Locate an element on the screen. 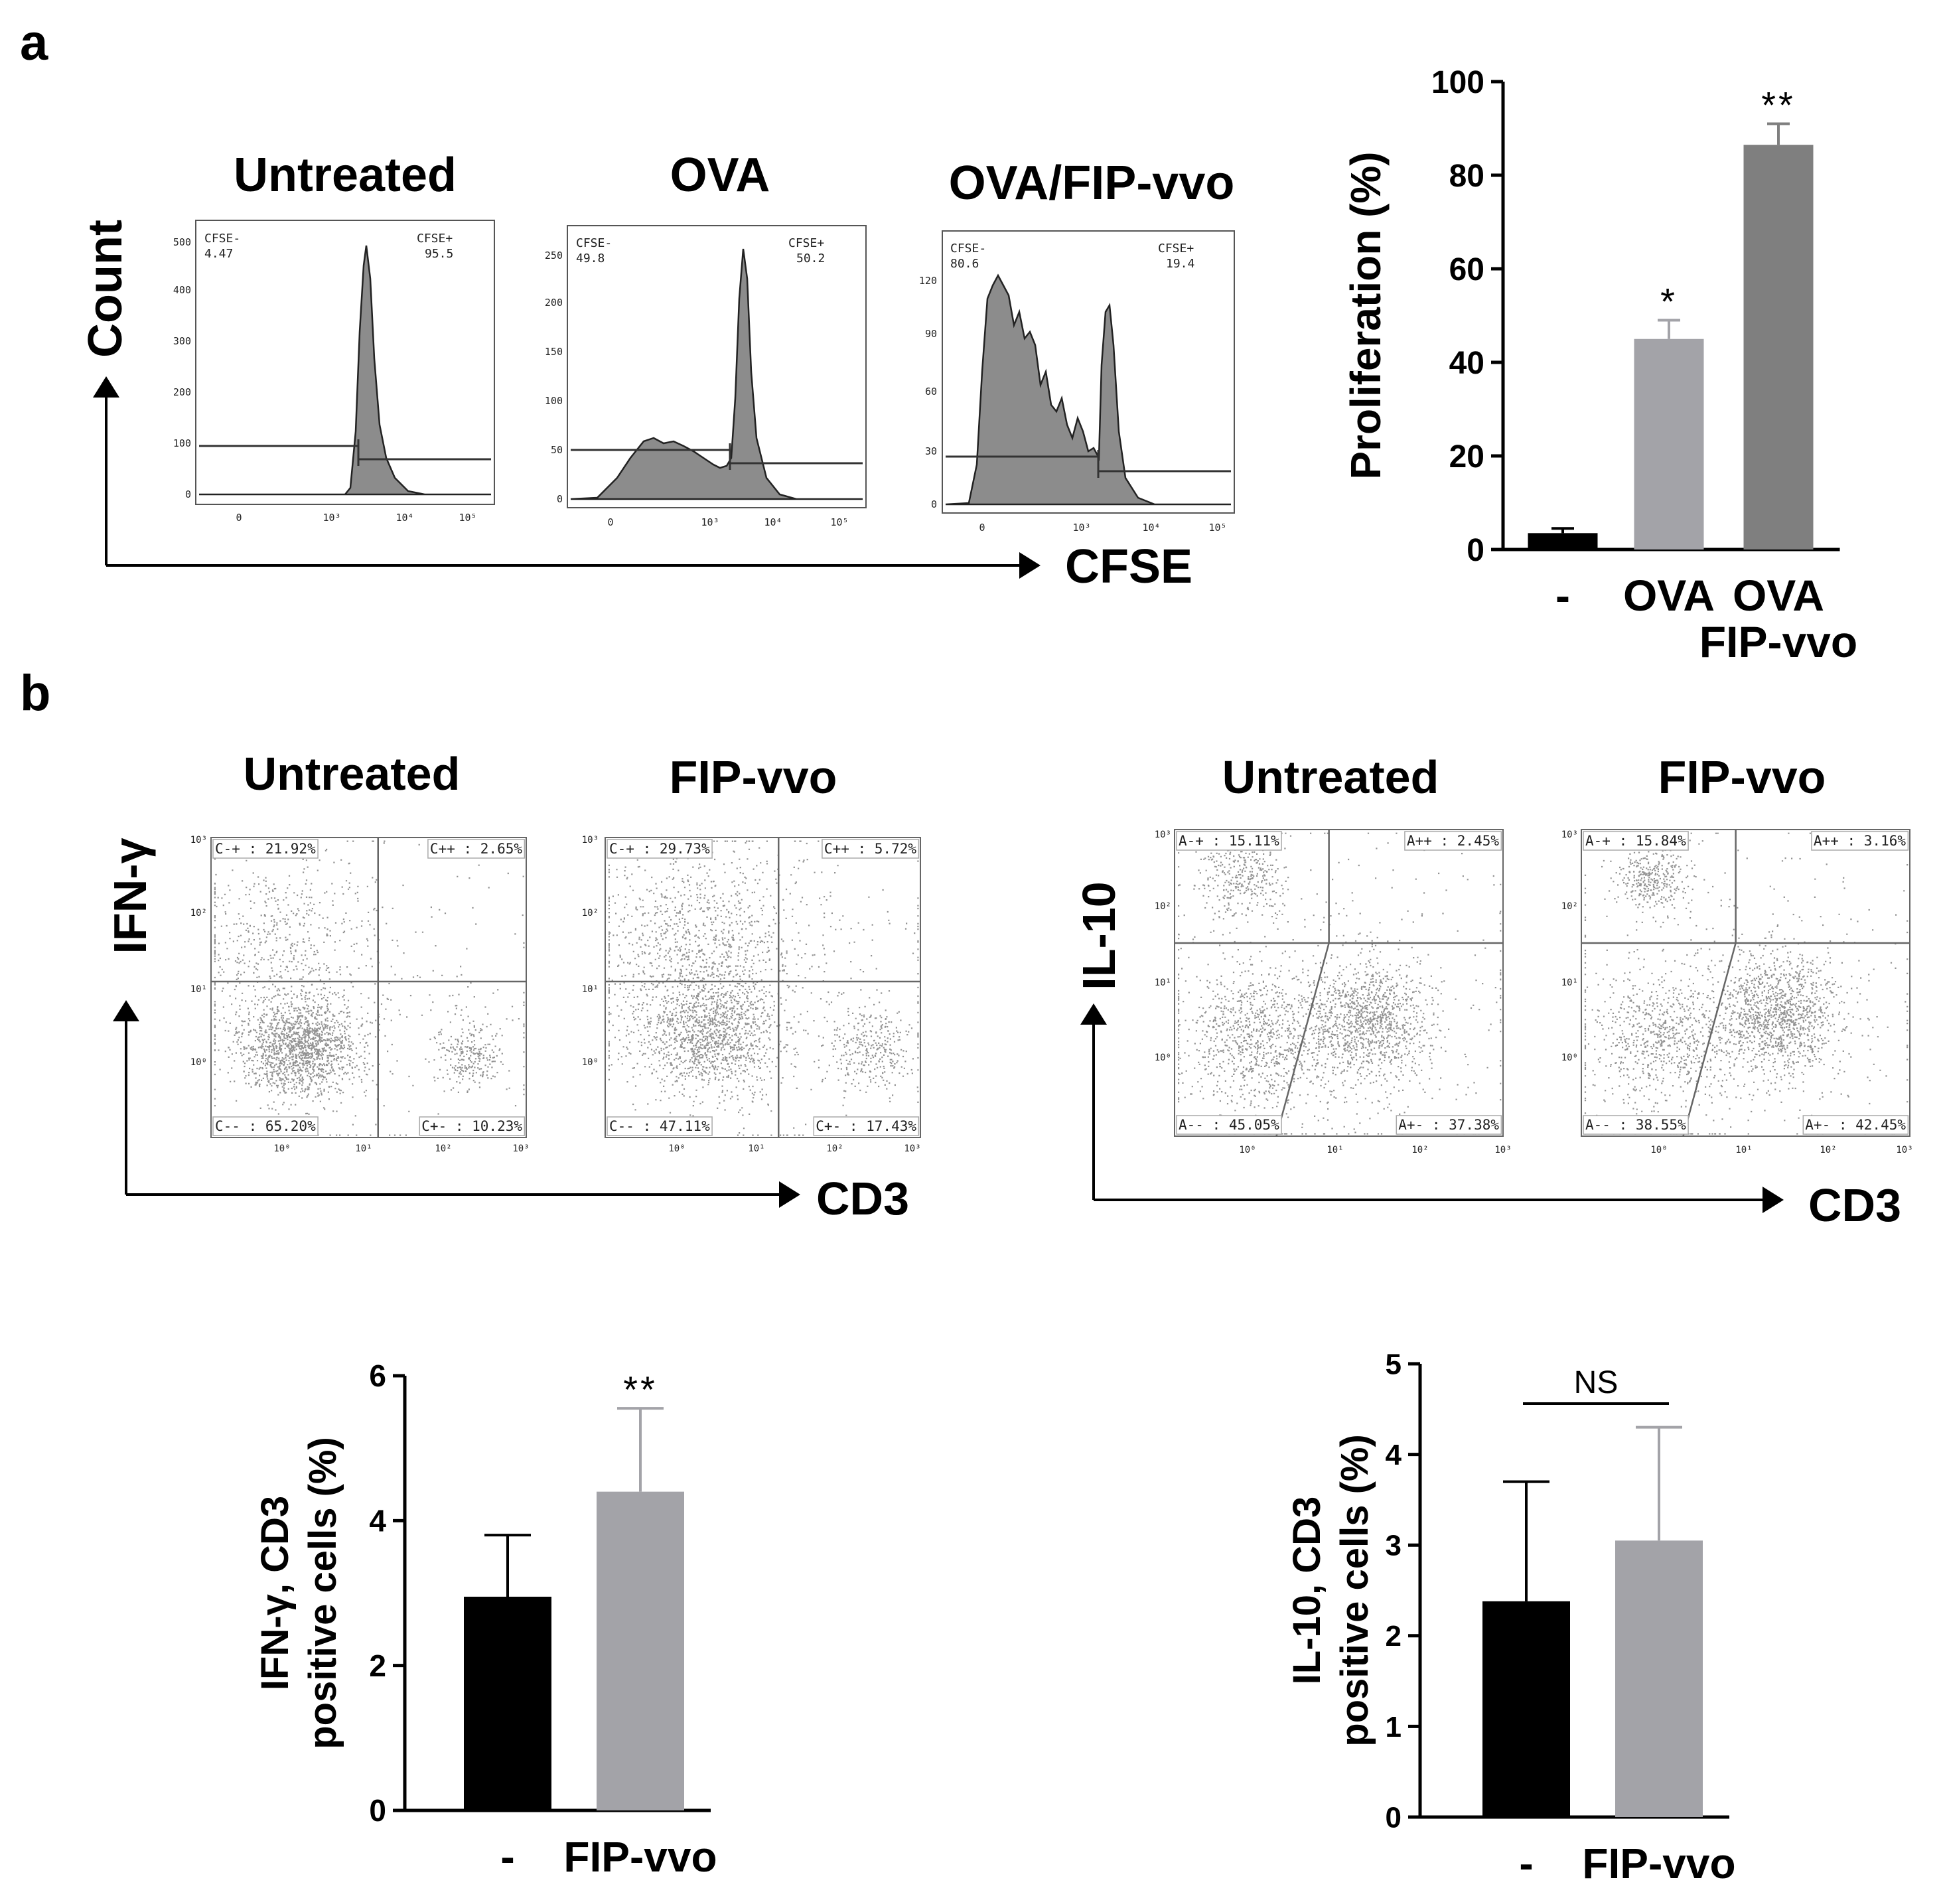 This screenshot has width=1943, height=1904. comparison-label: NS is located at coordinates (1596, 1382).